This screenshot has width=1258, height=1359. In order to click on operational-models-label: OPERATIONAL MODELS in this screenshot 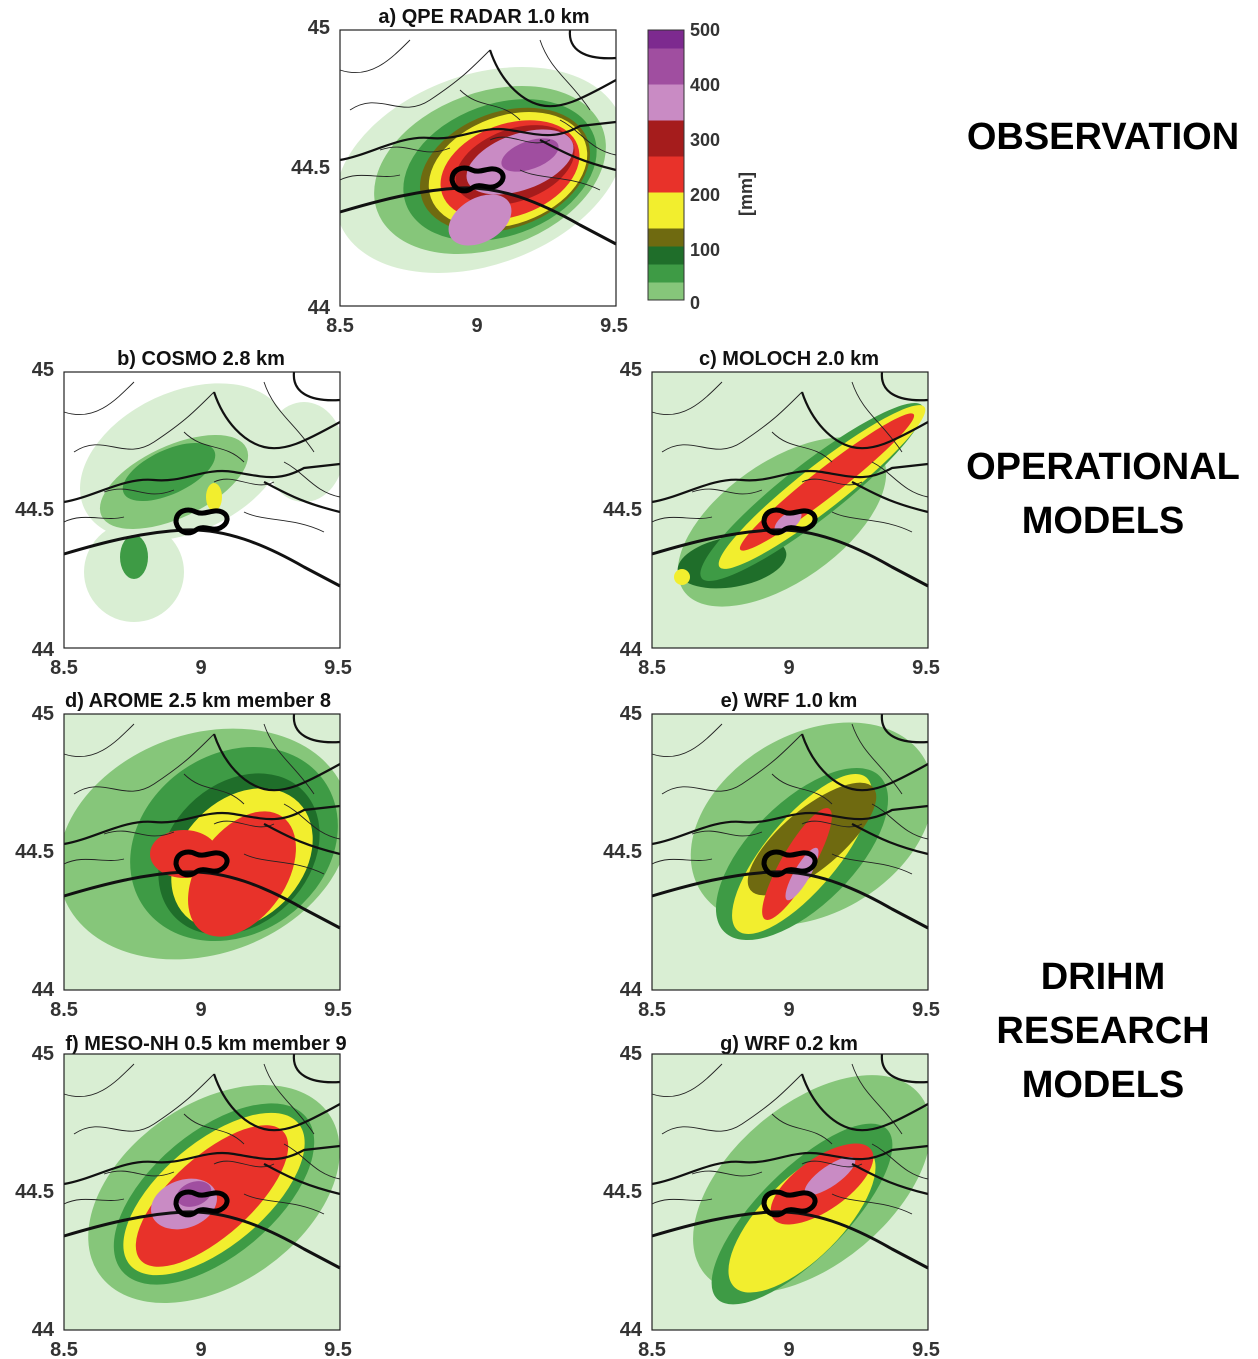, I will do `click(1103, 494)`.